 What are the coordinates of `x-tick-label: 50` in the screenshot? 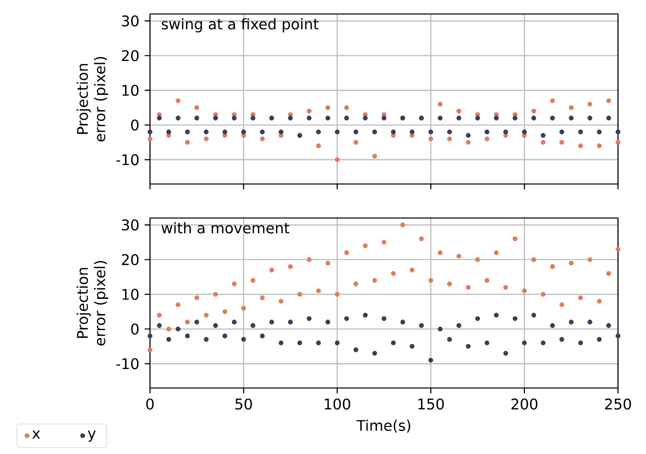 It's located at (243, 404).